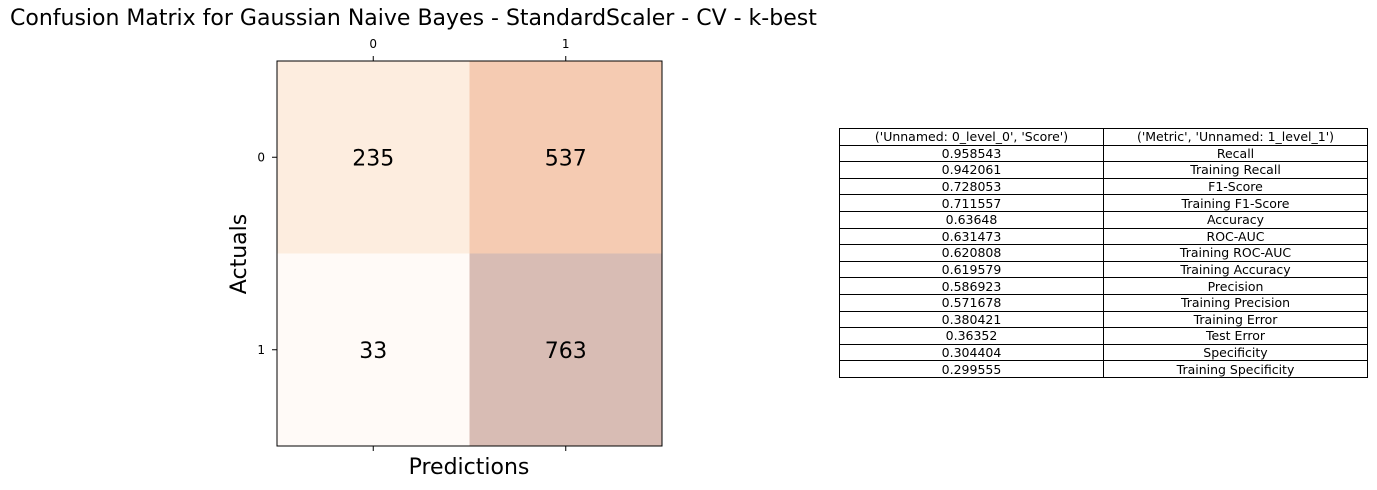  I want to click on table-row: 0.942061 Training Recall, so click(1103, 170).